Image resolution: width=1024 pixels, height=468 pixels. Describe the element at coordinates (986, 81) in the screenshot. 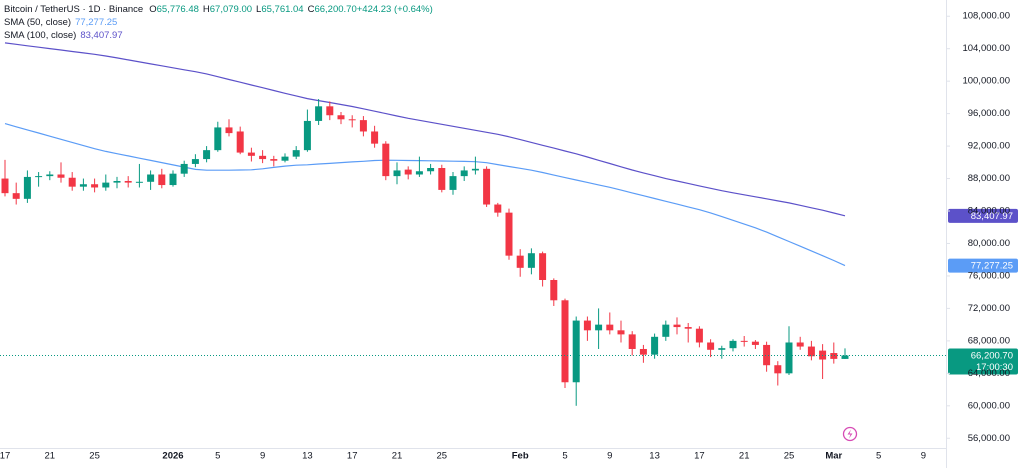

I see `y-tick-label: 100,000.00` at that location.